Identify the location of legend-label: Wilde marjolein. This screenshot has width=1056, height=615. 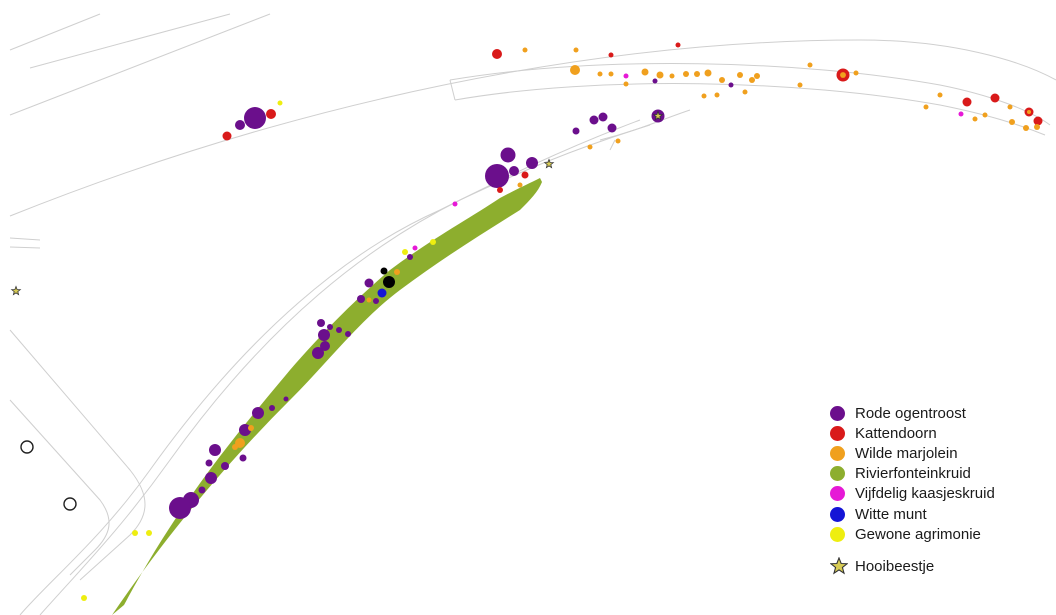
(906, 453).